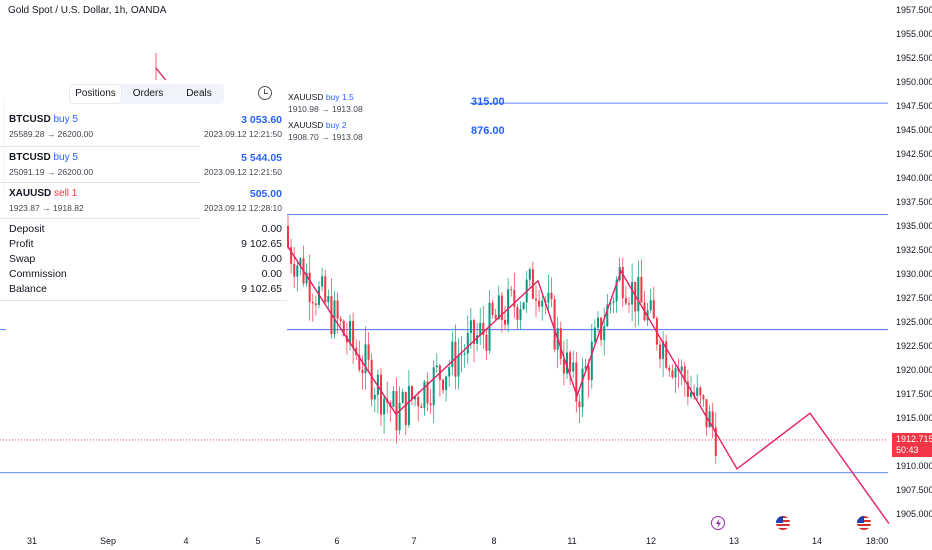 The height and width of the screenshot is (550, 932). What do you see at coordinates (199, 93) in the screenshot?
I see `tab-deals: Deals` at bounding box center [199, 93].